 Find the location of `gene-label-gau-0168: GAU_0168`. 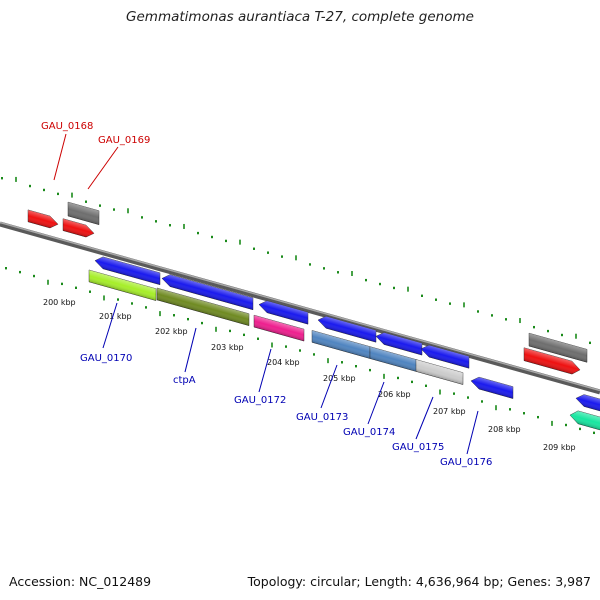

gene-label-gau-0168: GAU_0168 is located at coordinates (67, 126).